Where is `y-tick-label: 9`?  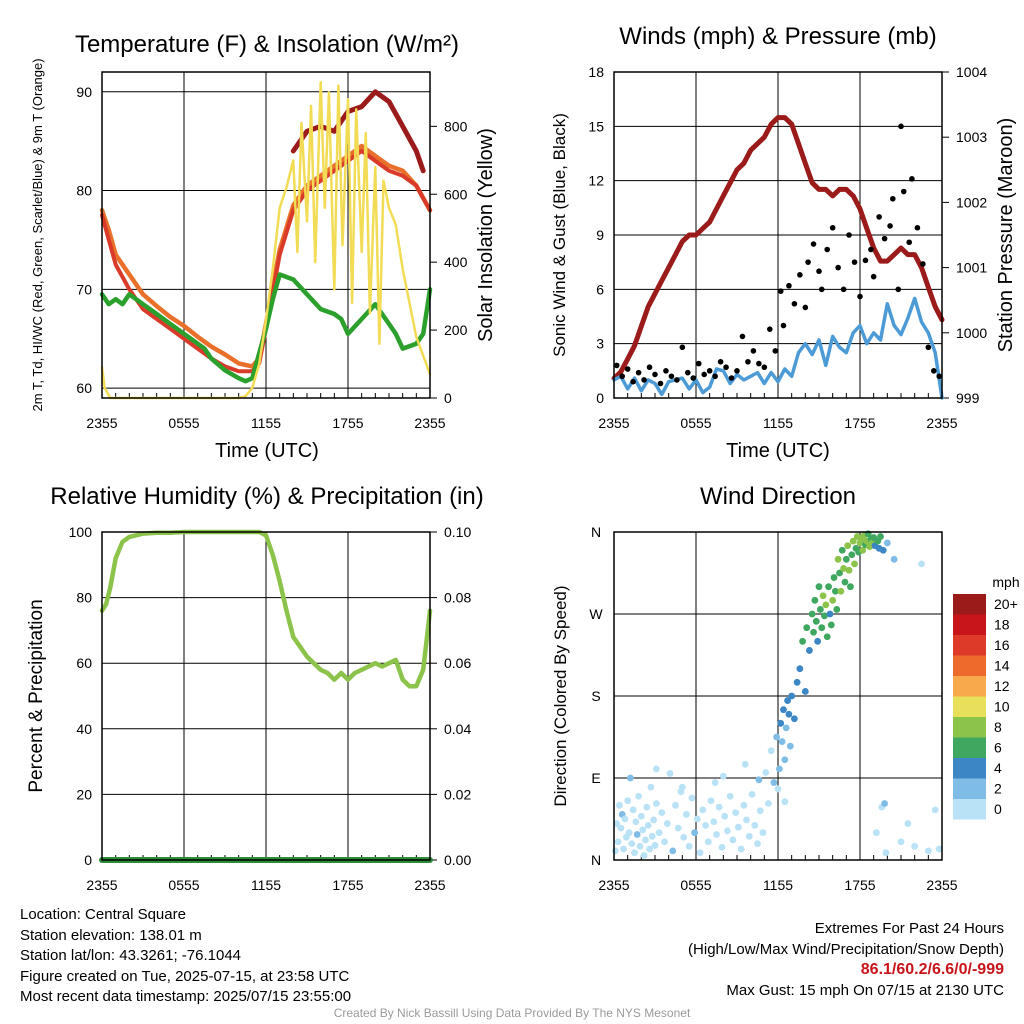 y-tick-label: 9 is located at coordinates (600, 235).